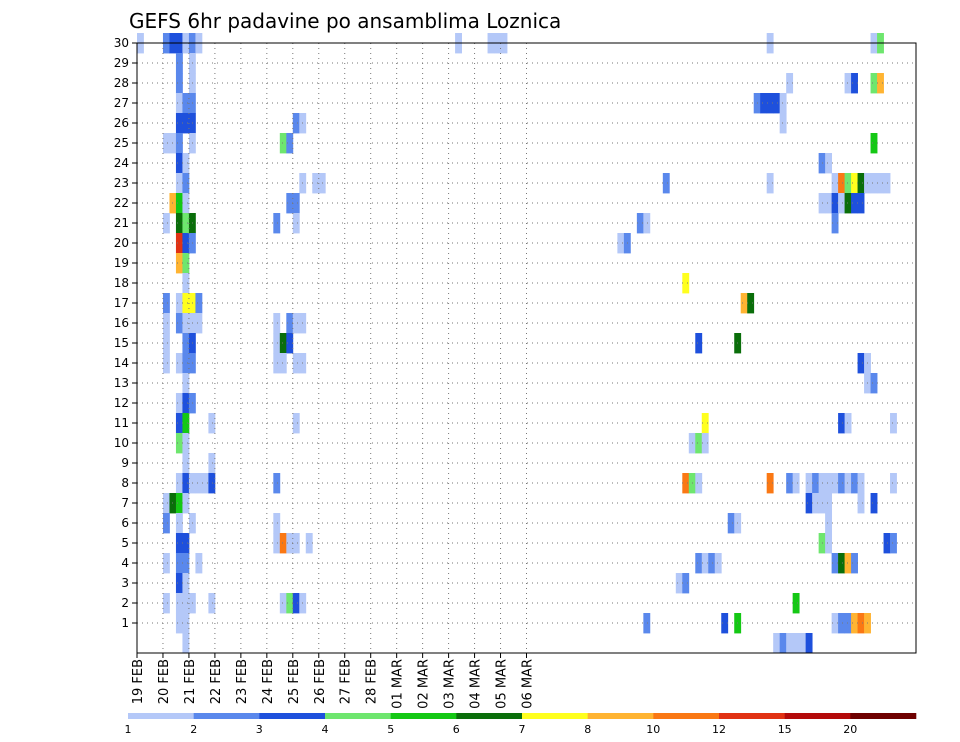 The height and width of the screenshot is (742, 960). Describe the element at coordinates (521, 724) in the screenshot. I see `color-legend: 1 2 3 4 5 6 7 8 10 12 15 20` at that location.